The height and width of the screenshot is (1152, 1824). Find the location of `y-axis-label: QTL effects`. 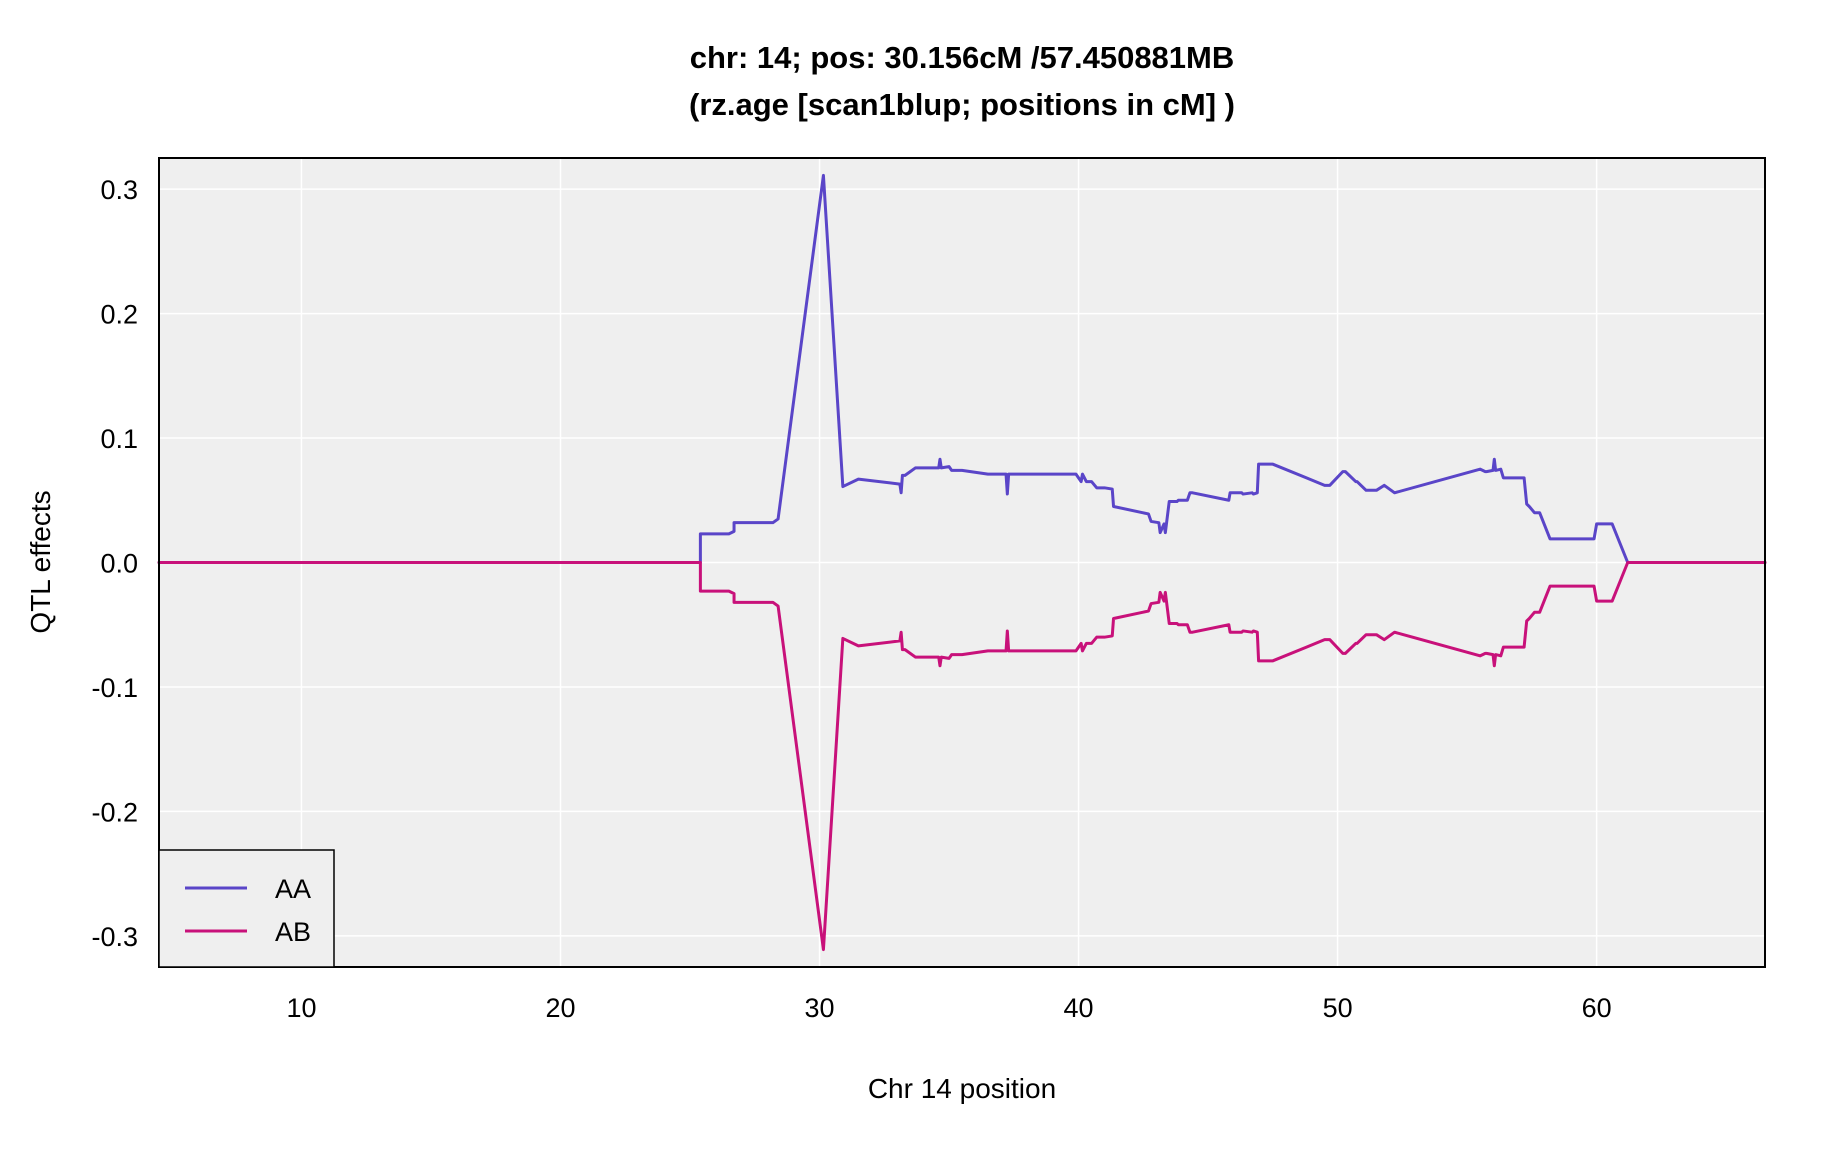

y-axis-label: QTL effects is located at coordinates (40, 561).